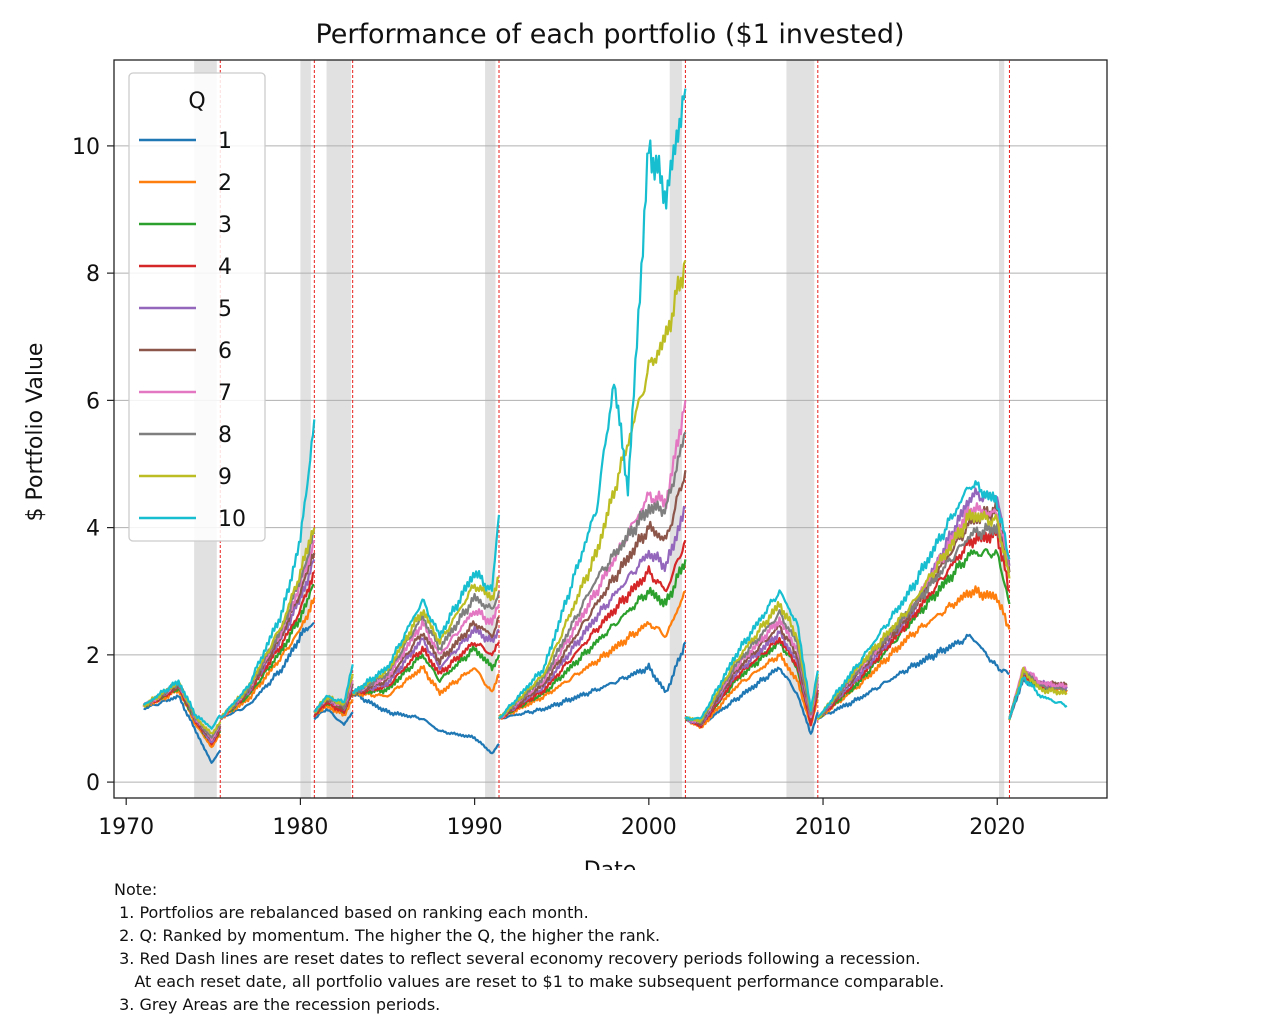  I want to click on legend-label-7: 7, so click(225, 393).